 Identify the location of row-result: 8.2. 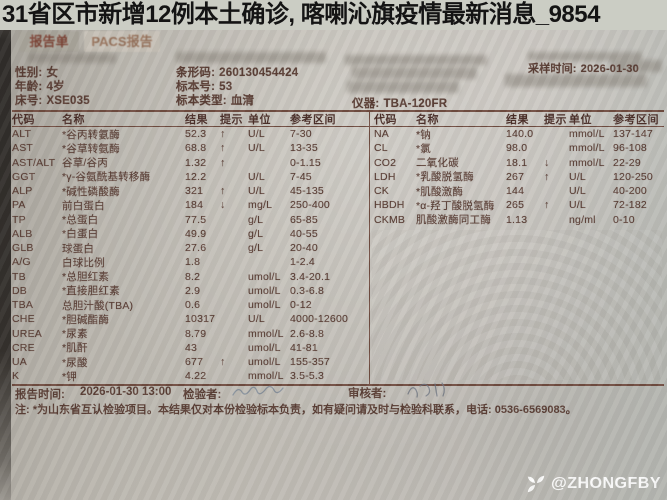
(193, 276).